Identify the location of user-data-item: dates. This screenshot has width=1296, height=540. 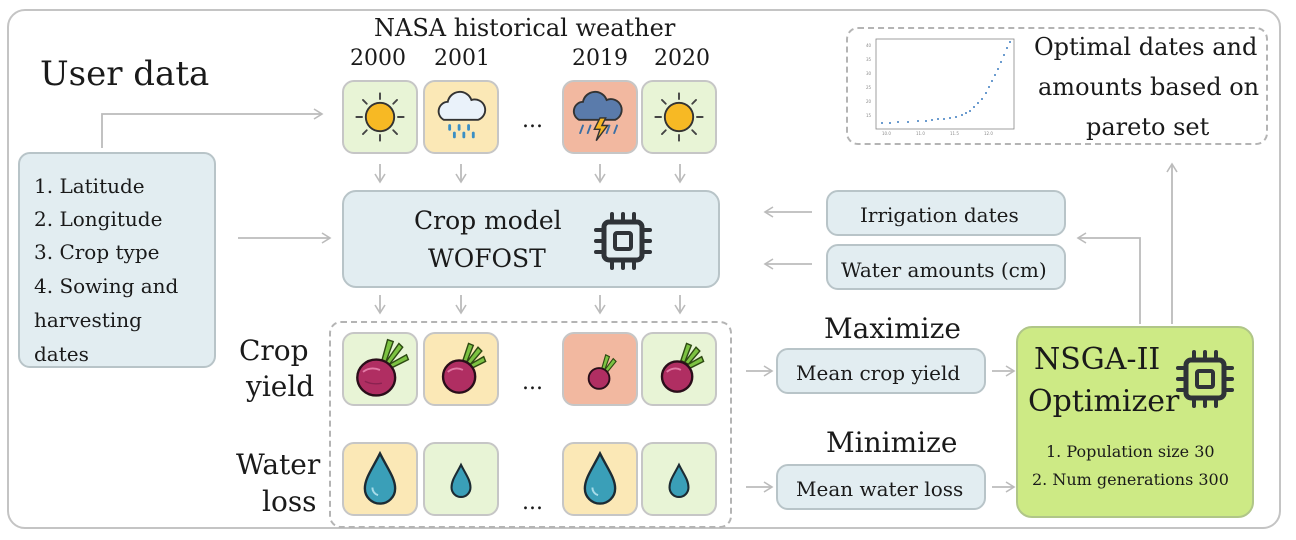
(61, 354).